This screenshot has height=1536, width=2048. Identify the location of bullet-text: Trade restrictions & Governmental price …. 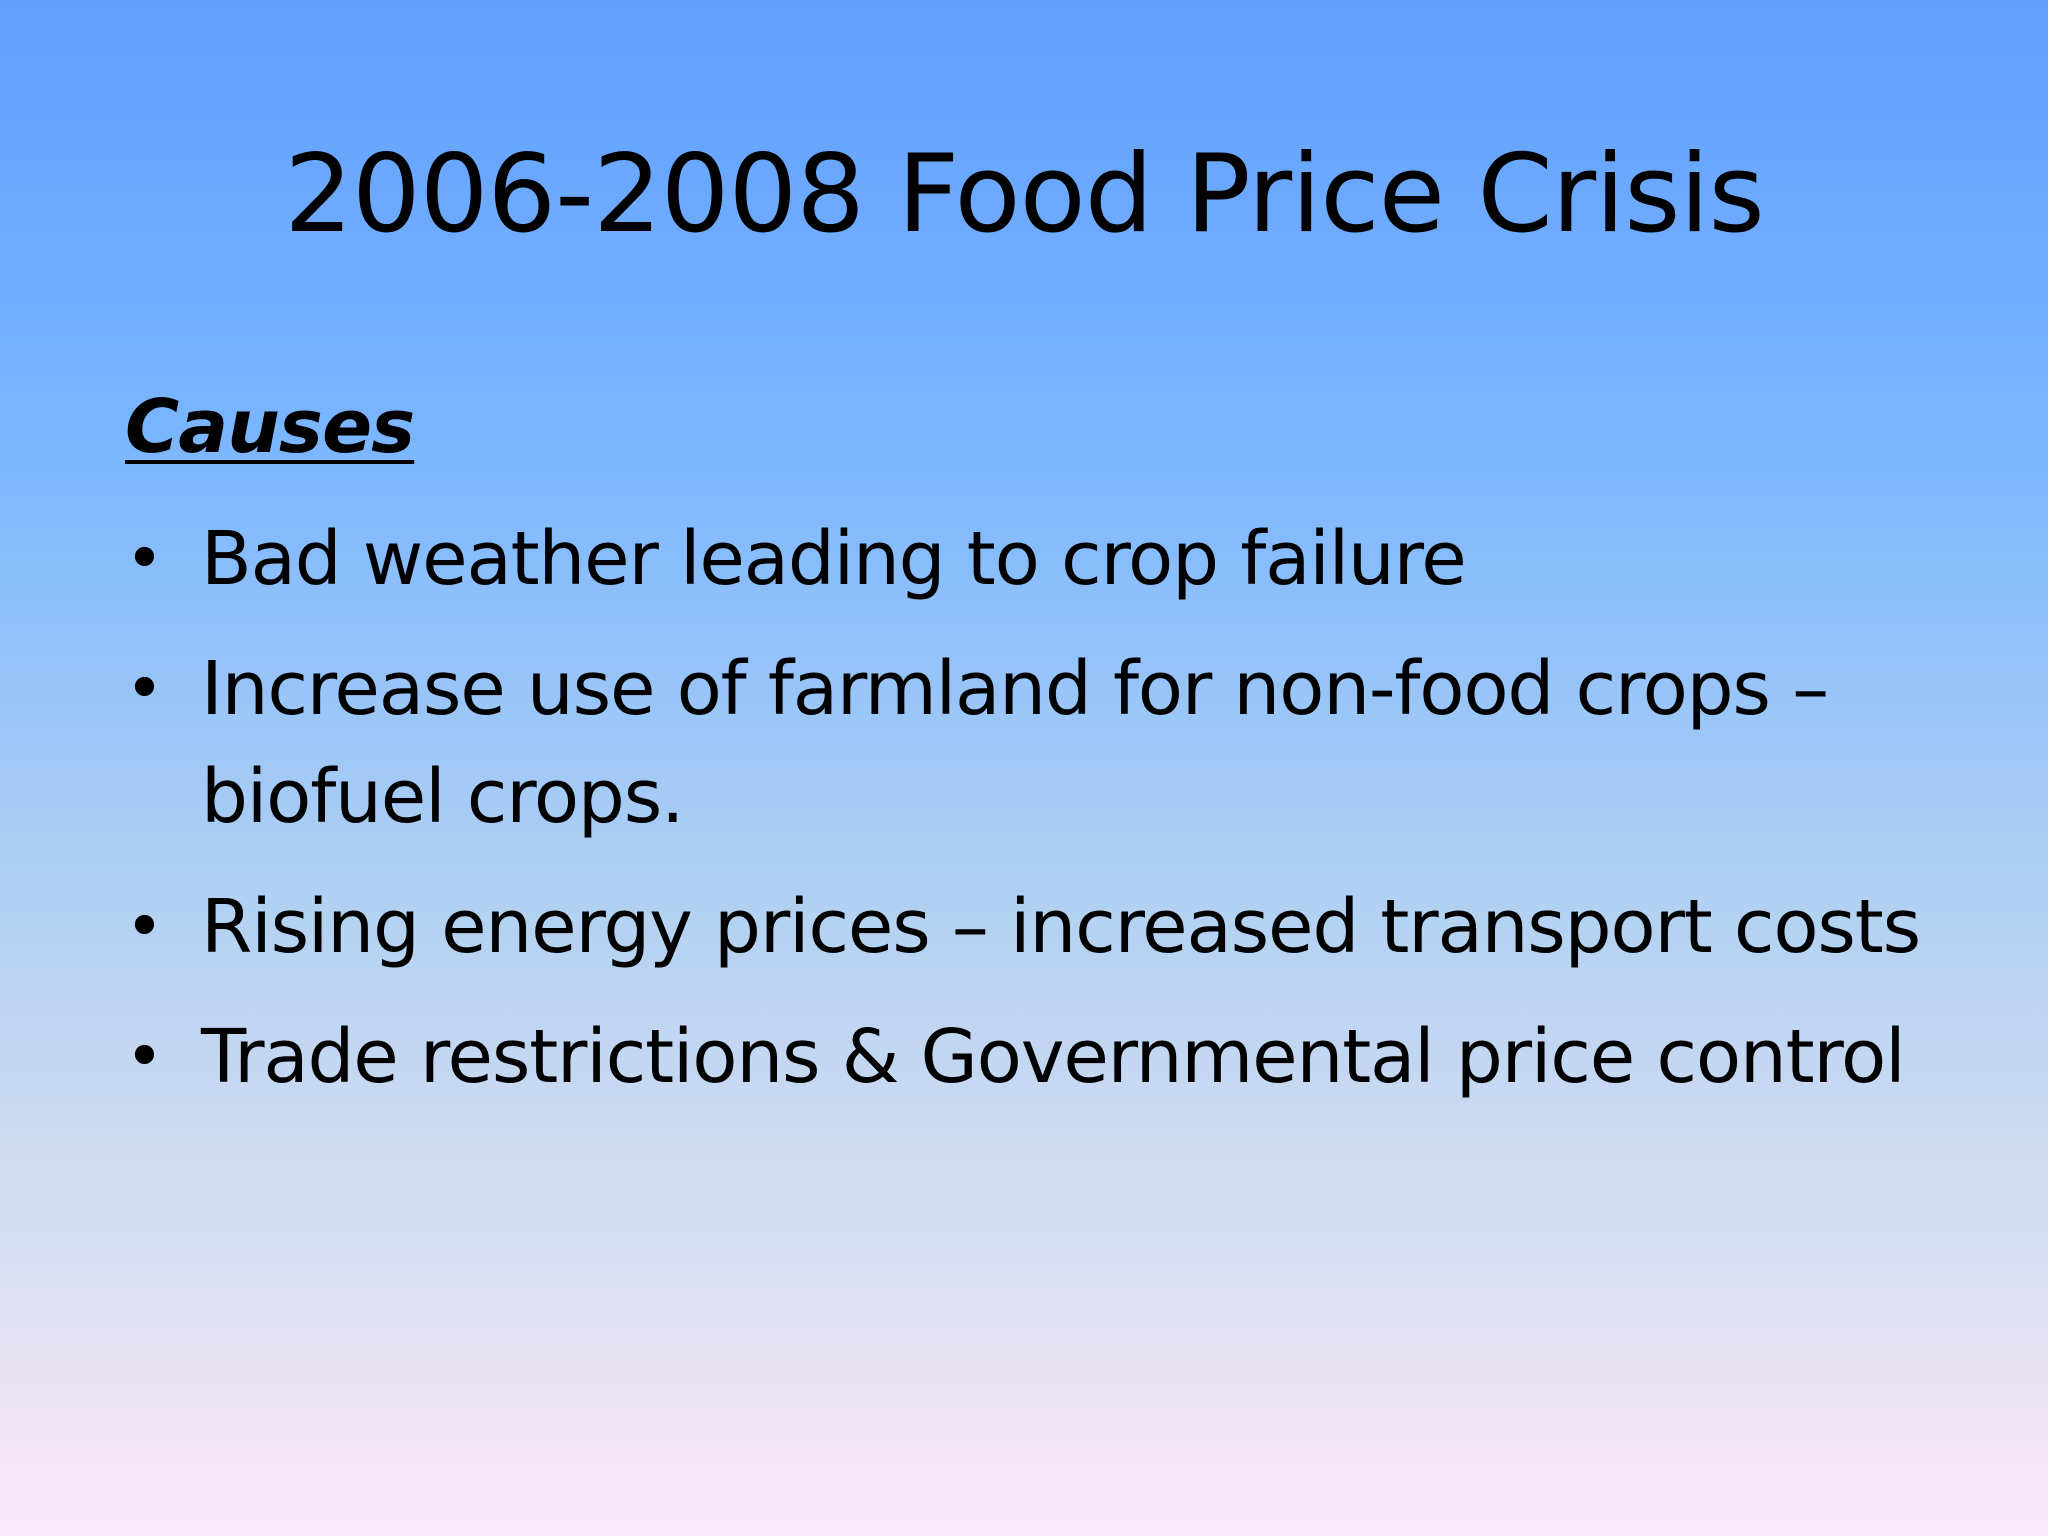
(1053, 1057).